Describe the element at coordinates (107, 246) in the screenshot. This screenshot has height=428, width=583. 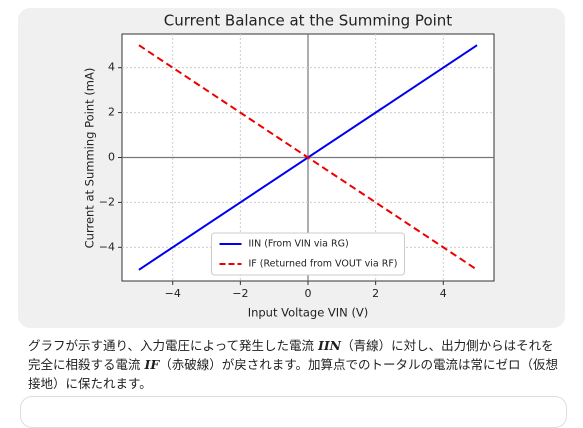
I see `y-tick-label: −4` at that location.